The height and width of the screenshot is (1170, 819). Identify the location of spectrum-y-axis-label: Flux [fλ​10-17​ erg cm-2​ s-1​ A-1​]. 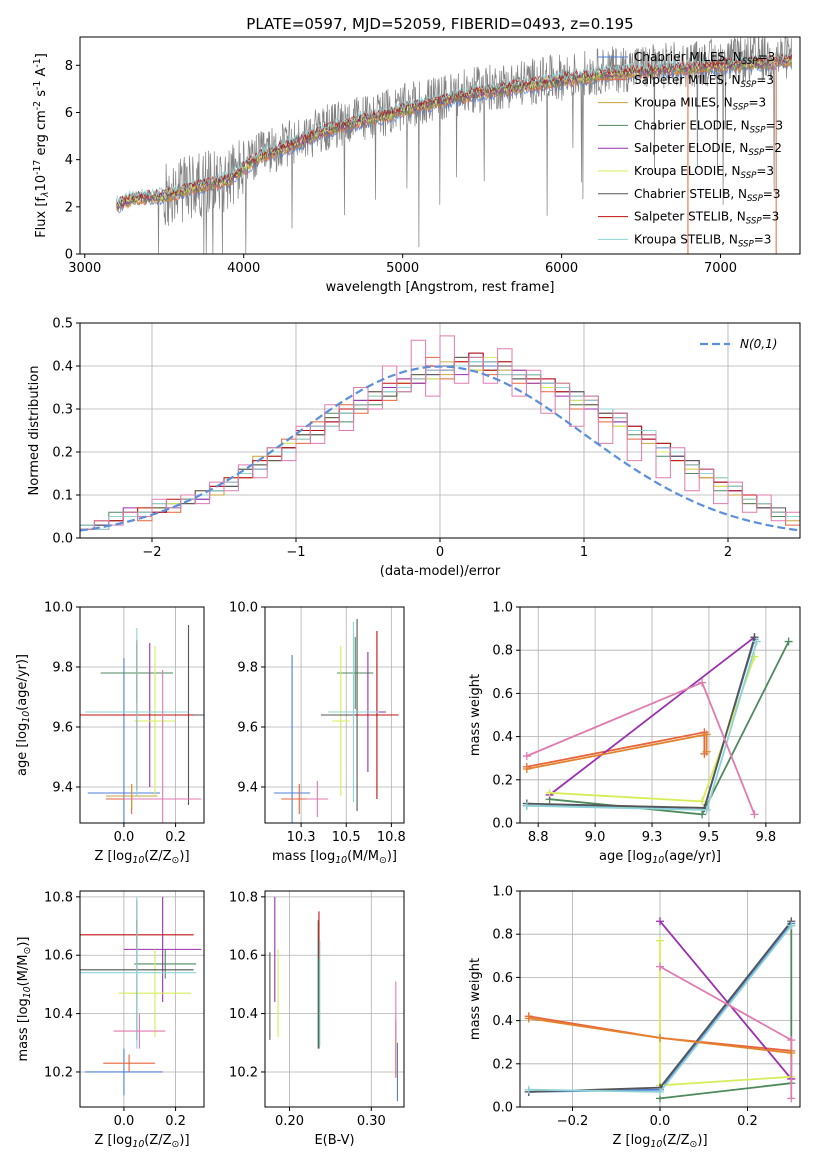
(41, 145).